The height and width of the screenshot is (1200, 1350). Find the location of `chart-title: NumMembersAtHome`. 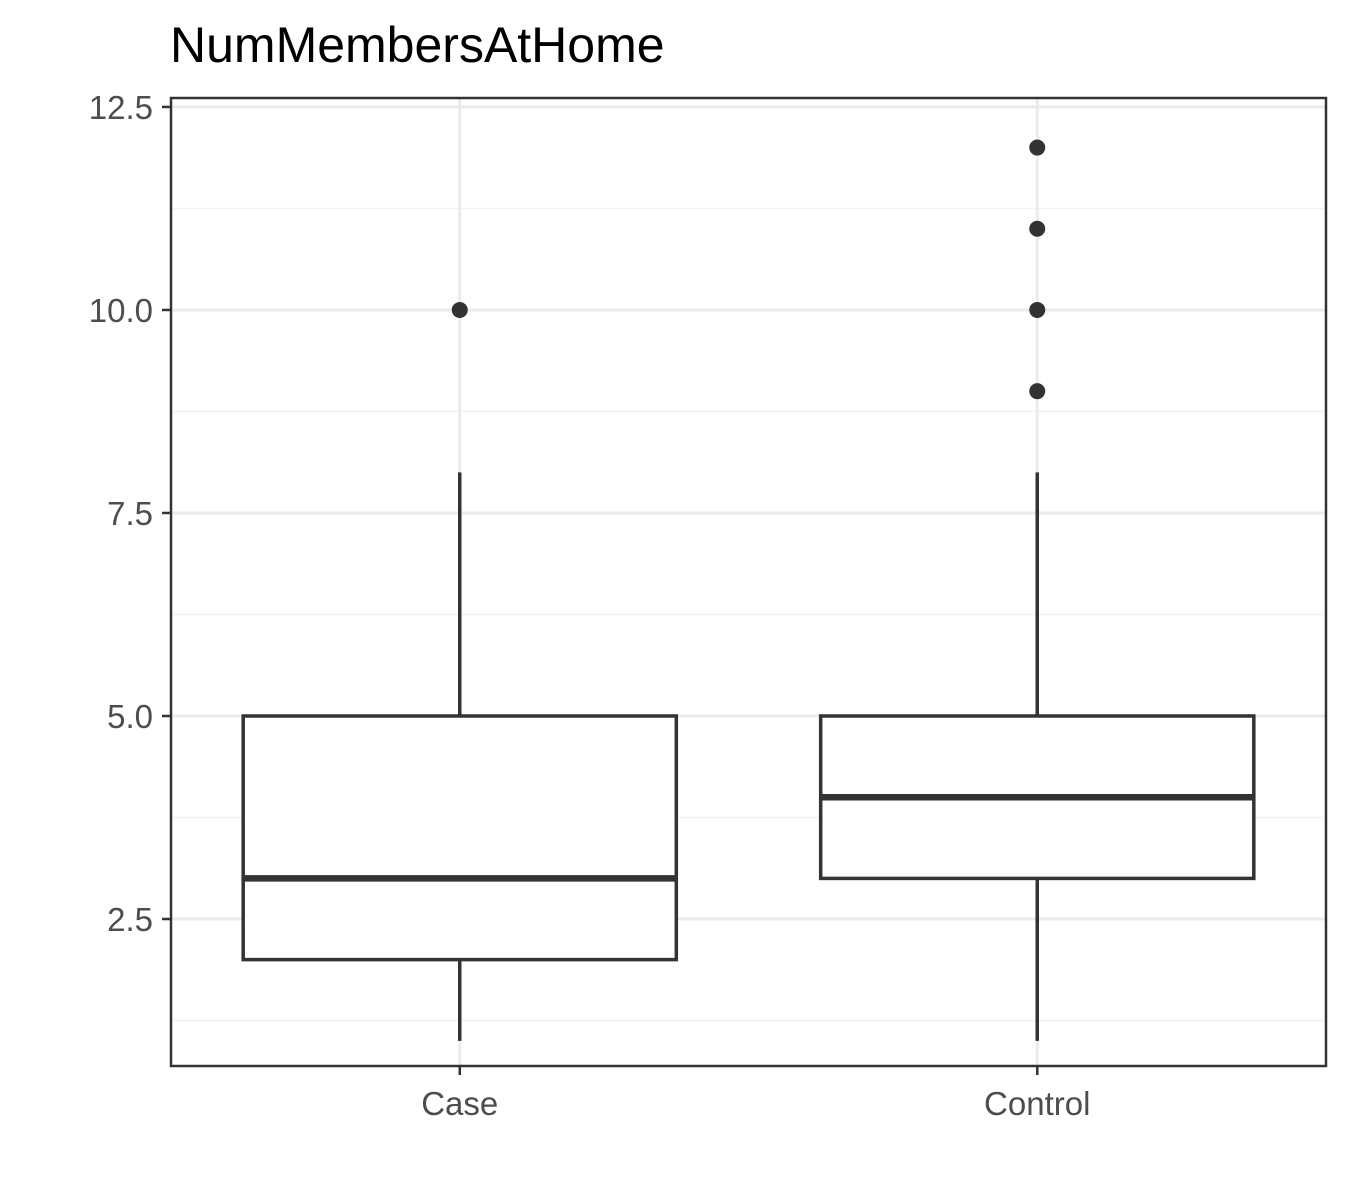

chart-title: NumMembersAtHome is located at coordinates (417, 45).